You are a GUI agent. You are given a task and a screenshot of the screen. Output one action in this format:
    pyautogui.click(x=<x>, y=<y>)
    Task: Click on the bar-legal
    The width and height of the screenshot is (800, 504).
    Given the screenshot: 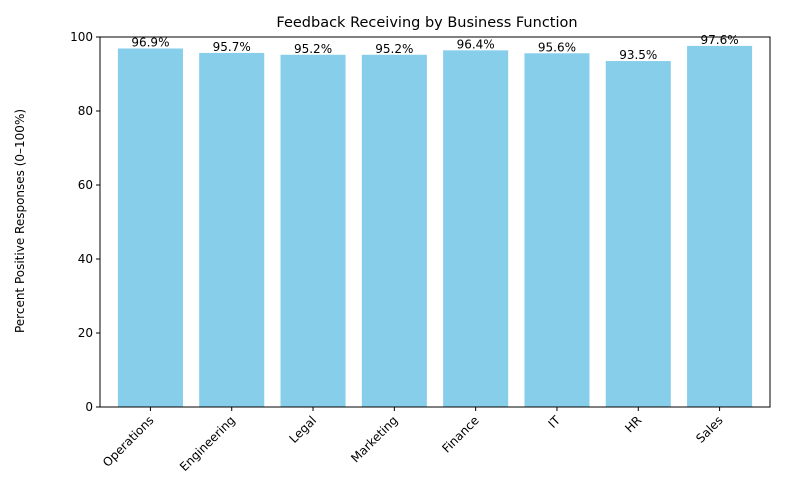 What is the action you would take?
    pyautogui.click(x=313, y=230)
    